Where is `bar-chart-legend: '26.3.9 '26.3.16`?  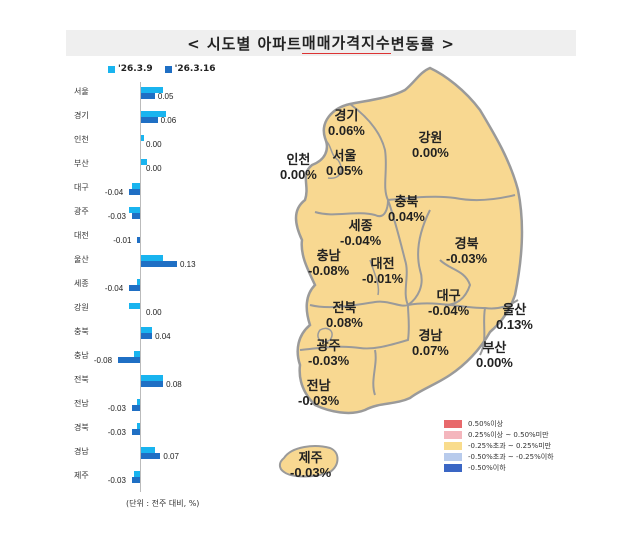
bar-chart-legend: '26.3.9 '26.3.16 is located at coordinates (162, 69).